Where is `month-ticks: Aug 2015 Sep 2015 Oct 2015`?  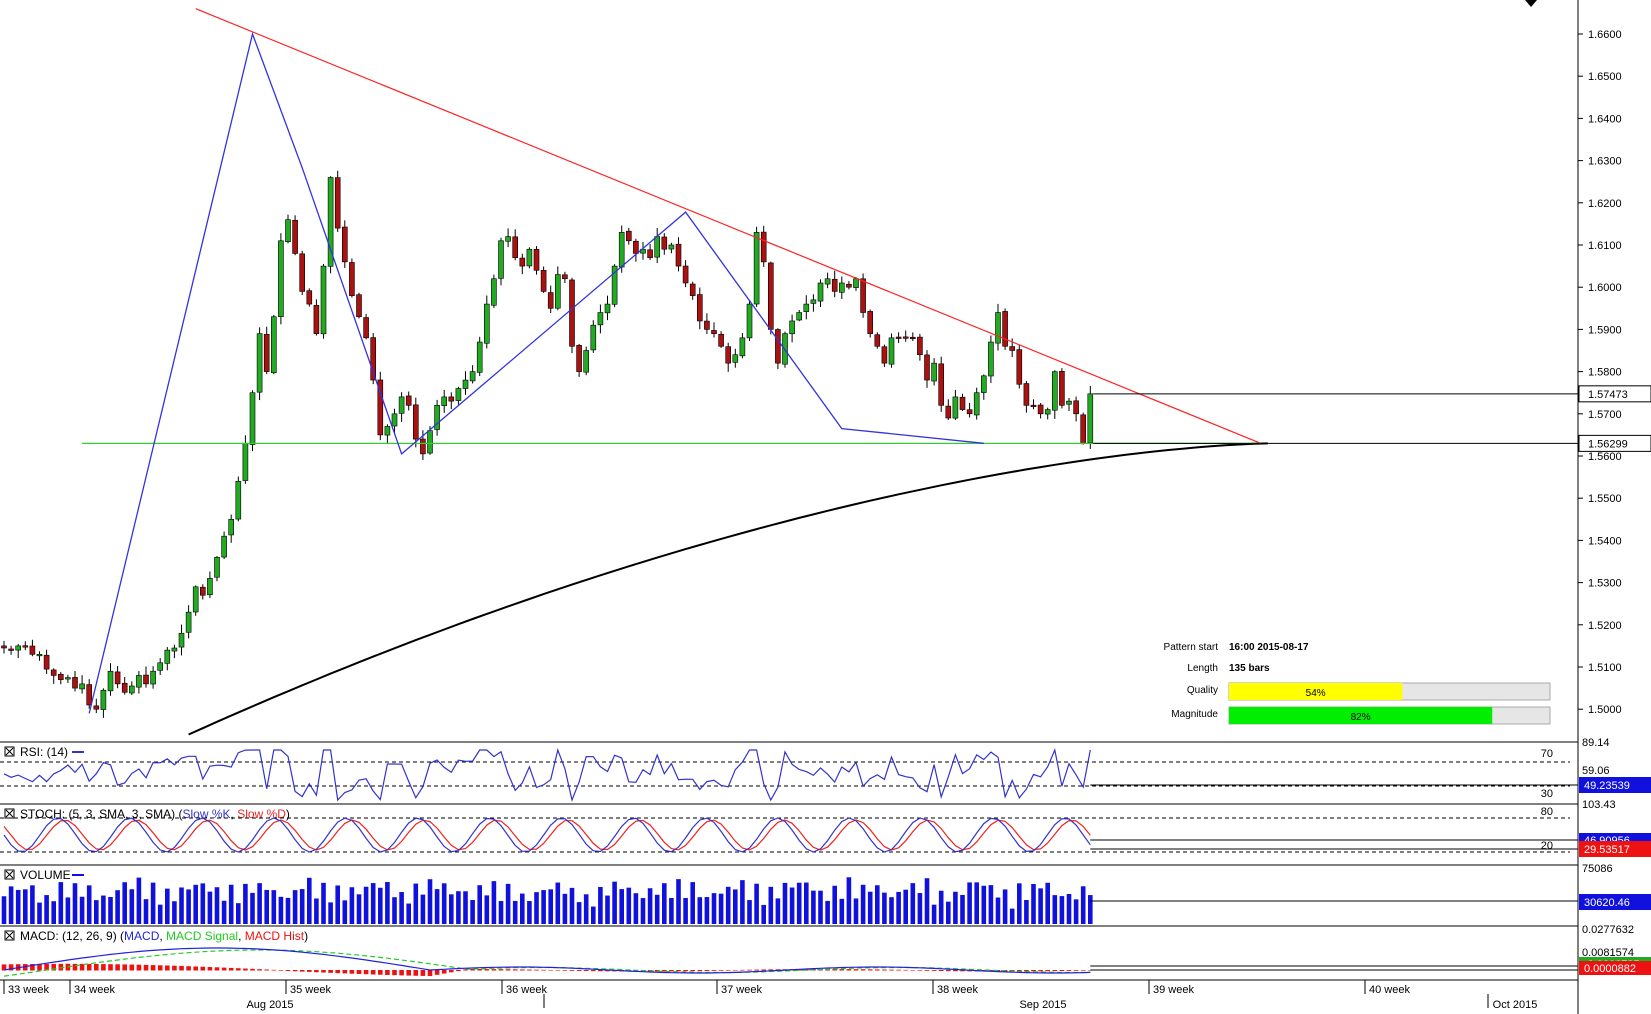
month-ticks: Aug 2015 Sep 2015 Oct 2015 is located at coordinates (891, 1002).